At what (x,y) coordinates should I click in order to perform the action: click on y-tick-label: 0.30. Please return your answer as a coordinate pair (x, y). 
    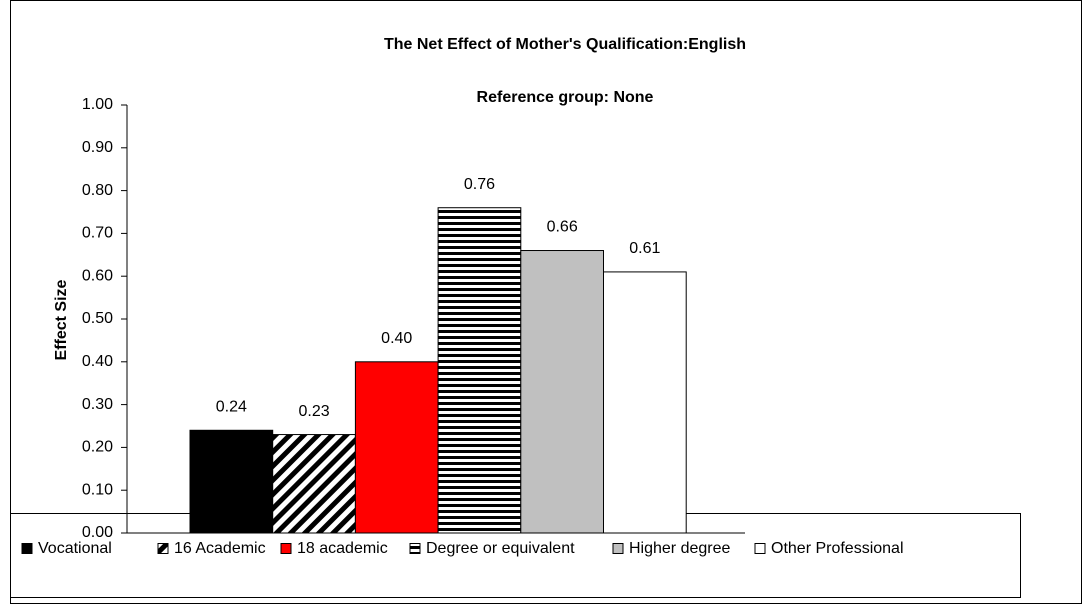
    Looking at the image, I should click on (97, 404).